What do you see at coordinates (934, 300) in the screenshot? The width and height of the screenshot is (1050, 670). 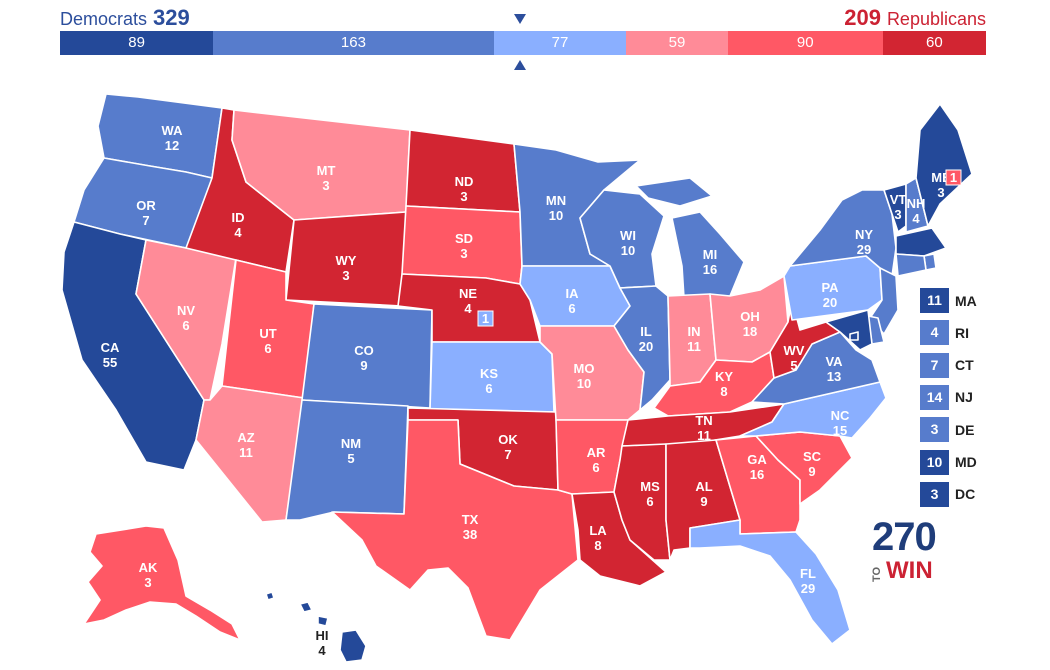 I see `small-state-ev-ma: 11` at bounding box center [934, 300].